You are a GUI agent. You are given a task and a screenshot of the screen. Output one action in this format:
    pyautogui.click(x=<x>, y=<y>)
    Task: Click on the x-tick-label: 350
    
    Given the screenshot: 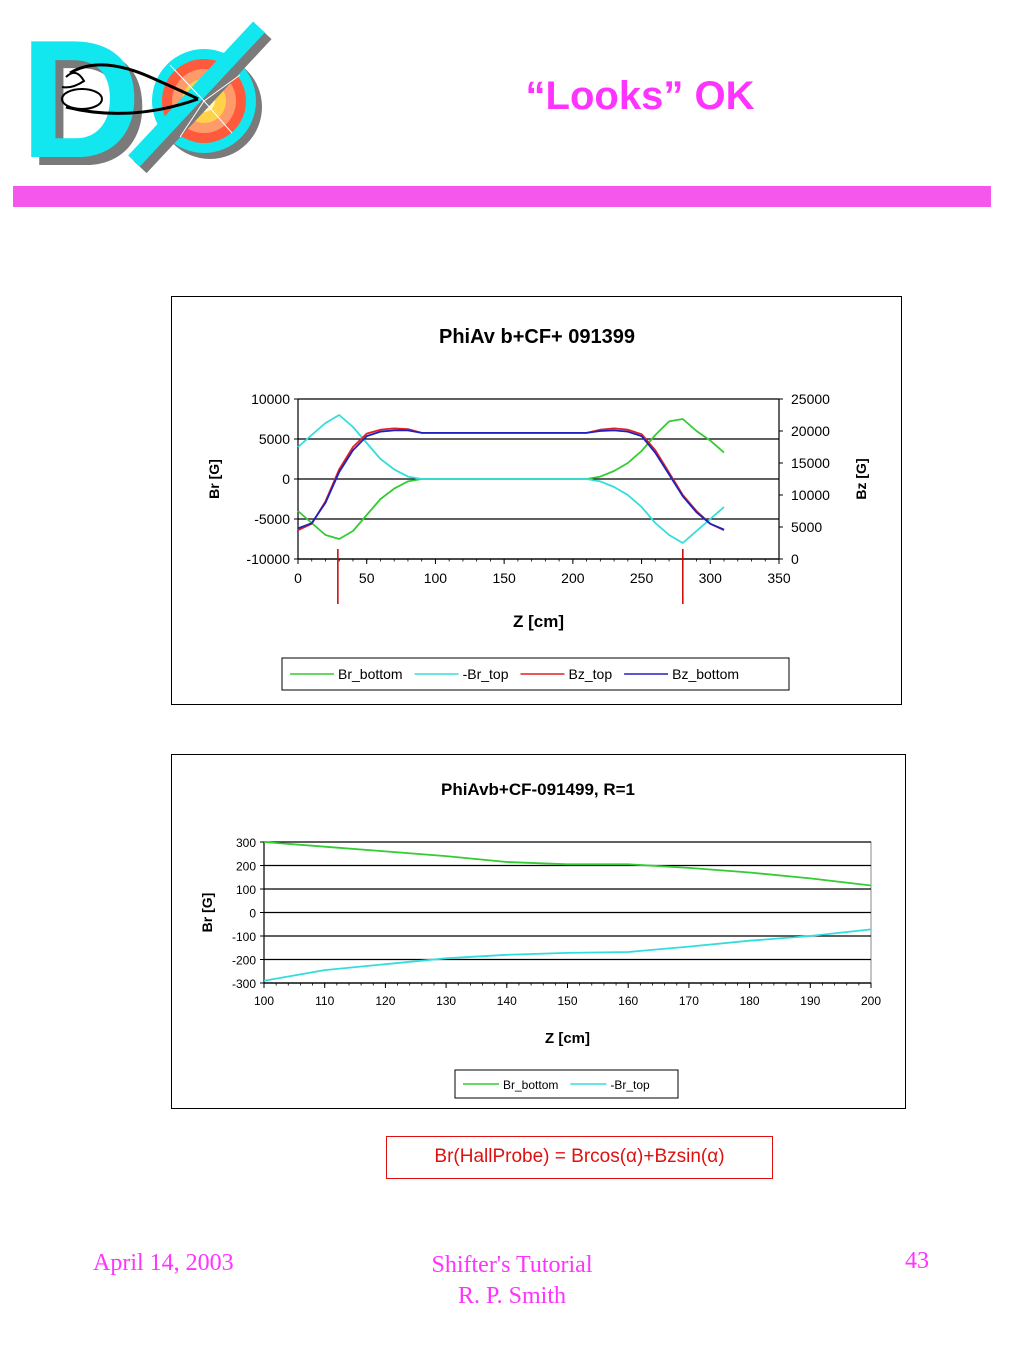 What is the action you would take?
    pyautogui.click(x=779, y=578)
    